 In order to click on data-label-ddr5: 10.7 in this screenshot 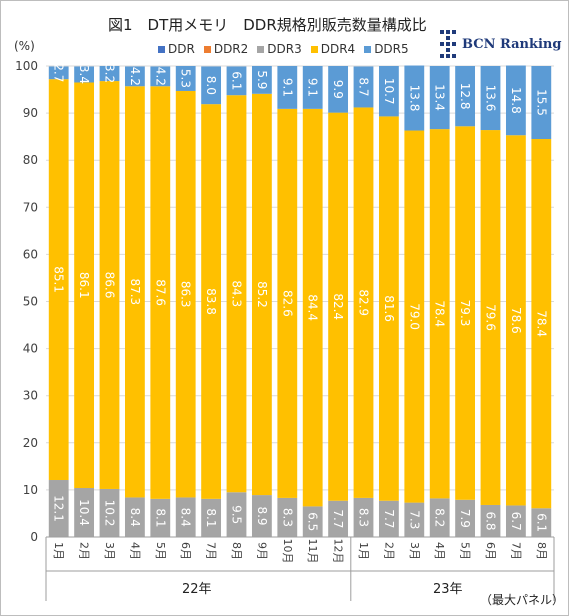, I will do `click(389, 91)`.